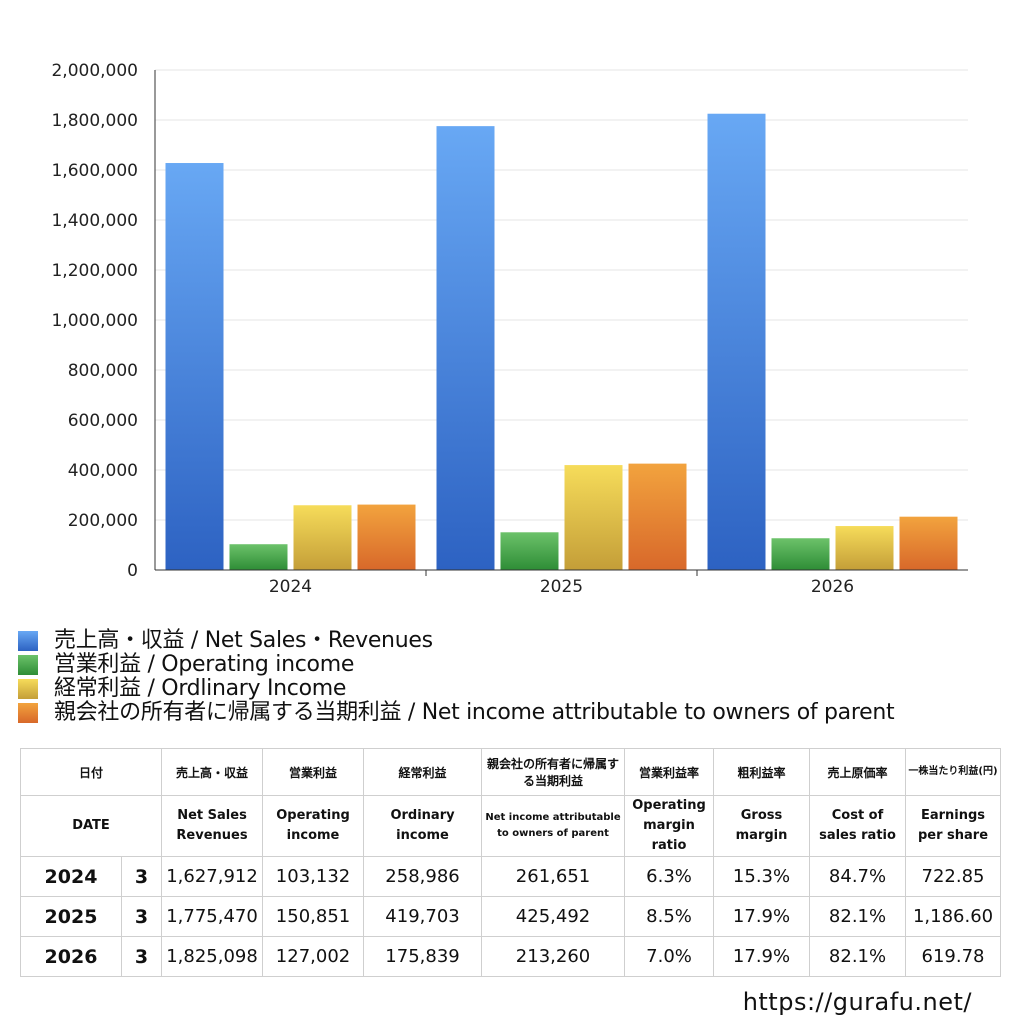 This screenshot has width=1024, height=1024. I want to click on cell-operating: 127,002, so click(313, 956).